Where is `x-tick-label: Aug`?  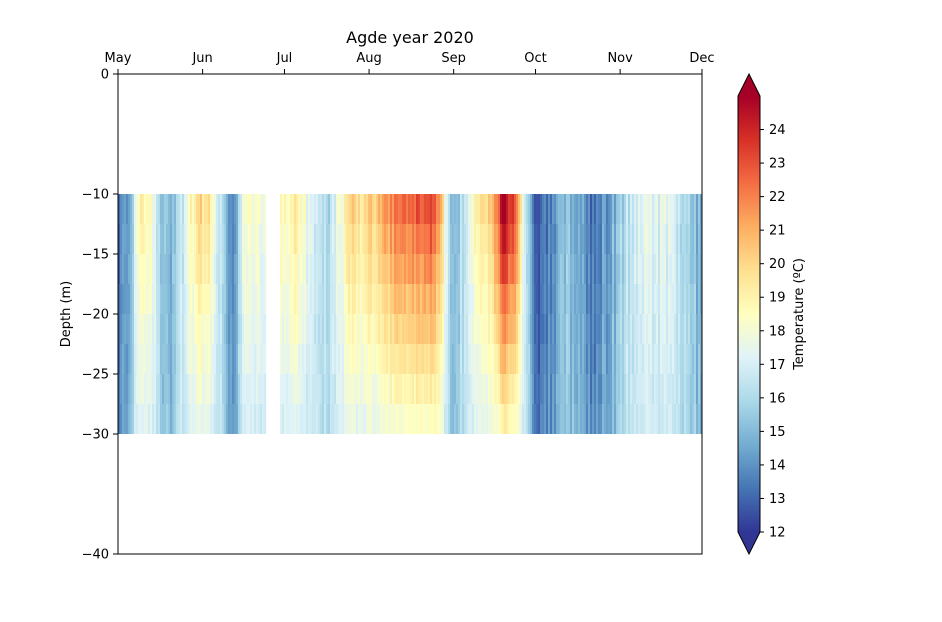 x-tick-label: Aug is located at coordinates (368, 58).